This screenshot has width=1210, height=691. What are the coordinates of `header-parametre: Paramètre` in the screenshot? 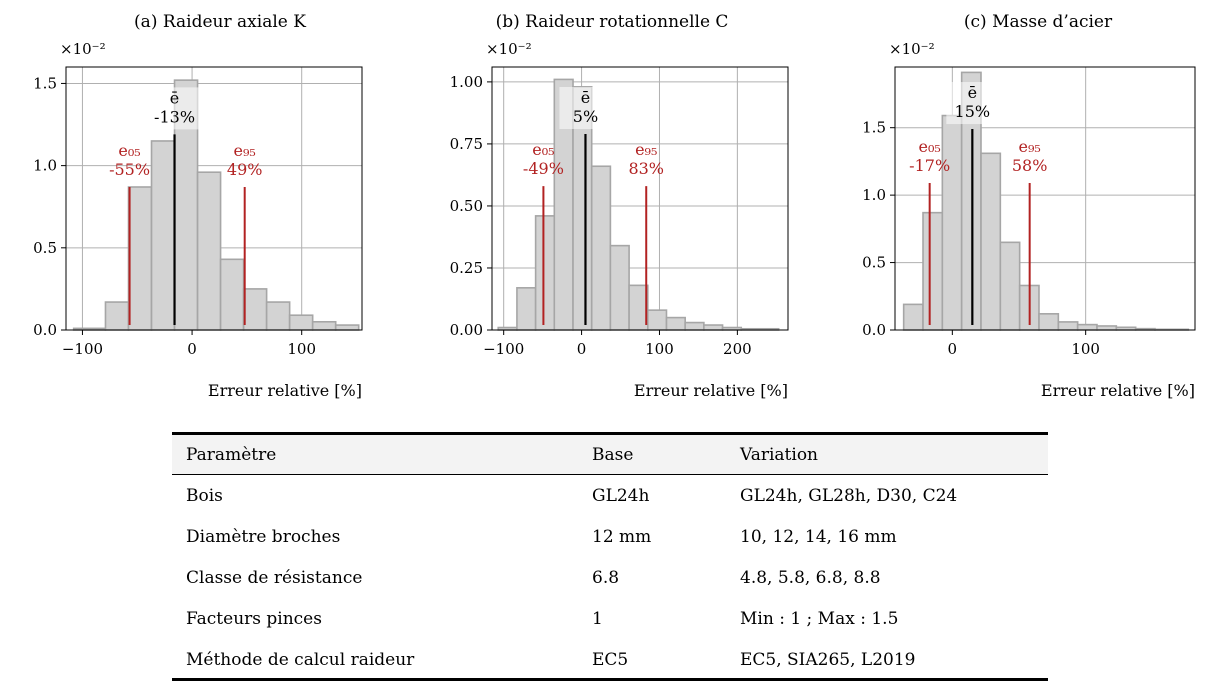 It's located at (375, 453).